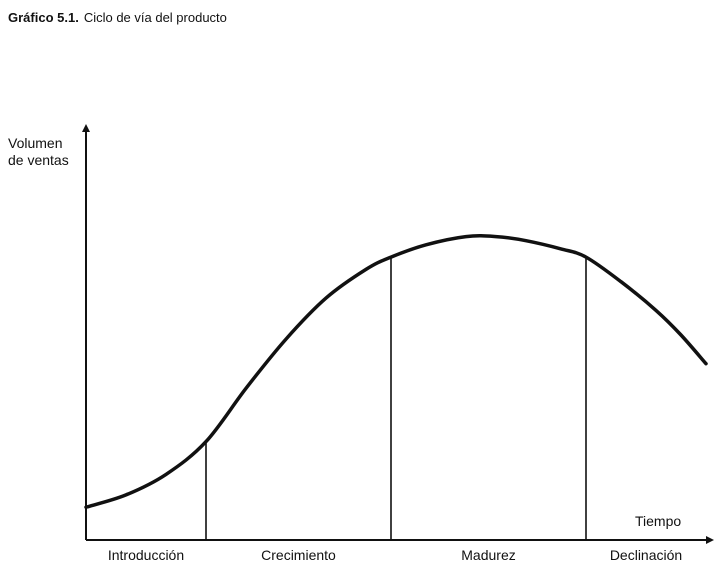 Image resolution: width=726 pixels, height=588 pixels. I want to click on x-axis-label: Tiempo, so click(658, 521).